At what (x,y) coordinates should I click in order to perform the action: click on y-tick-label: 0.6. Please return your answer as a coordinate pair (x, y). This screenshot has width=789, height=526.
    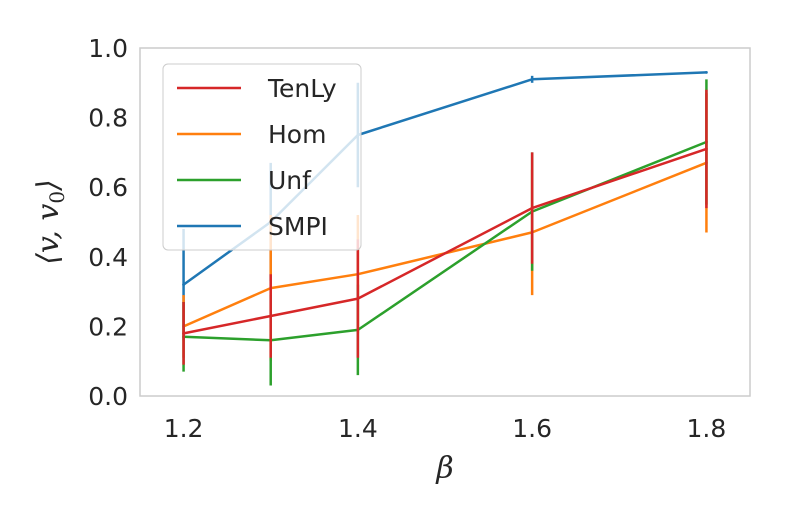
    Looking at the image, I should click on (108, 187).